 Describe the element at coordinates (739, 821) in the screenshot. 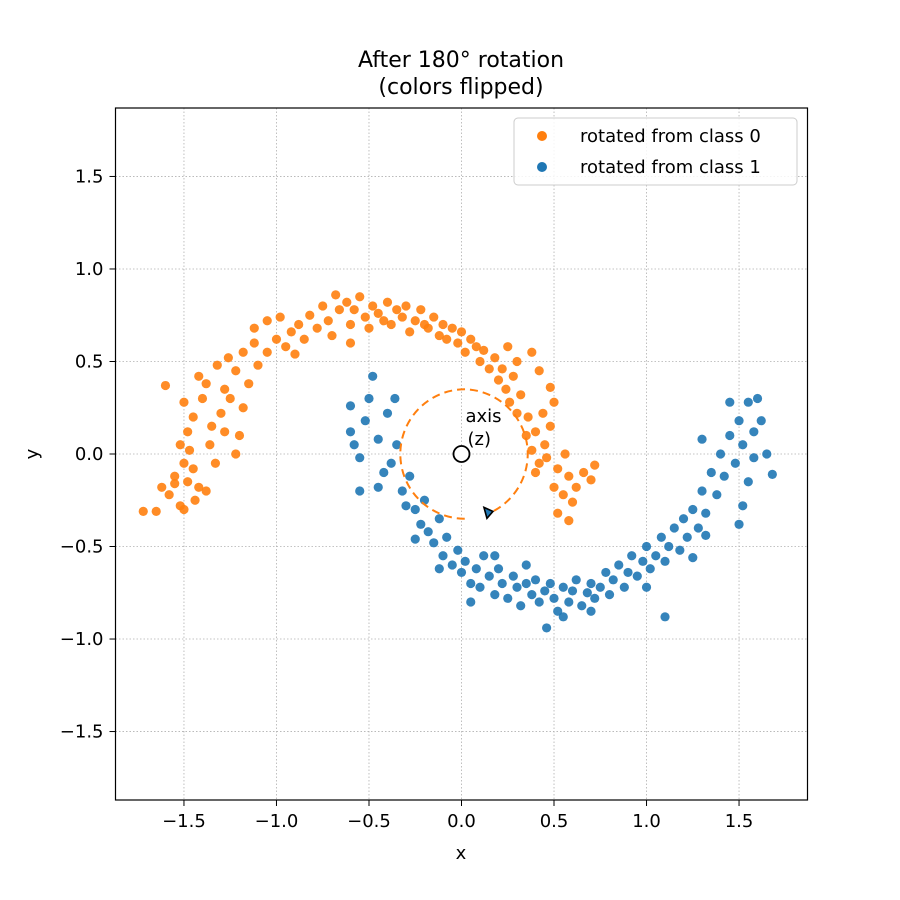

I see `x-tick-label: 1.5` at that location.